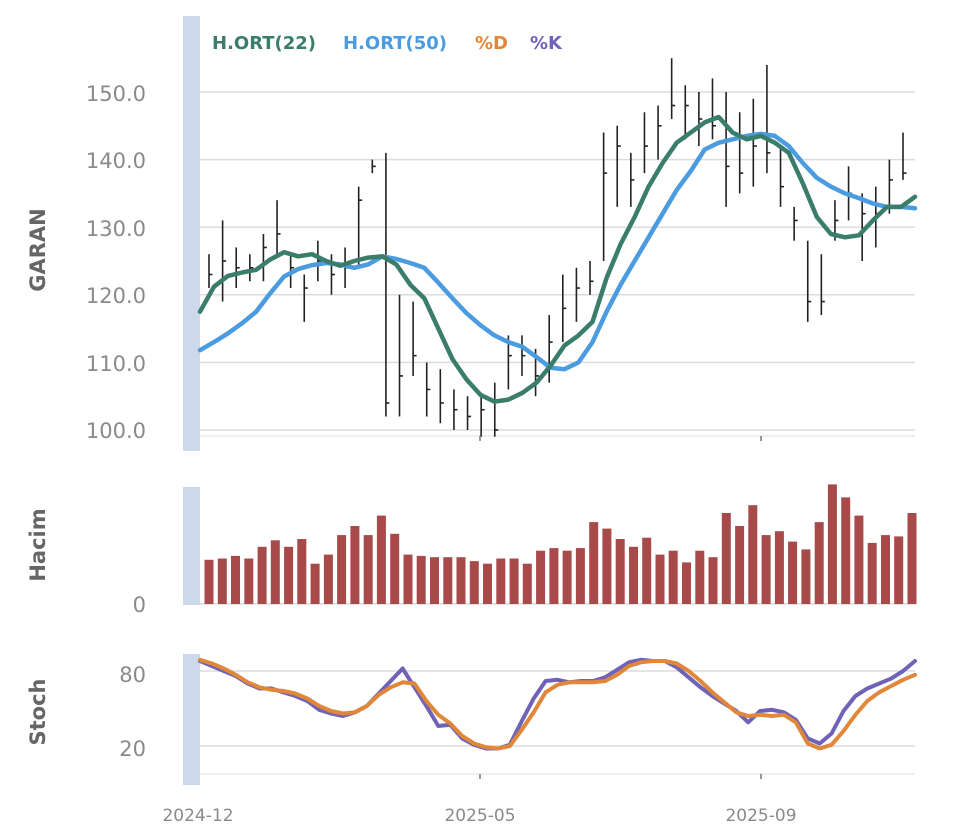  I want to click on price-y-ticks: 100.0 110.0 120.0 130.0 140.0 150.0, so click(116, 262).